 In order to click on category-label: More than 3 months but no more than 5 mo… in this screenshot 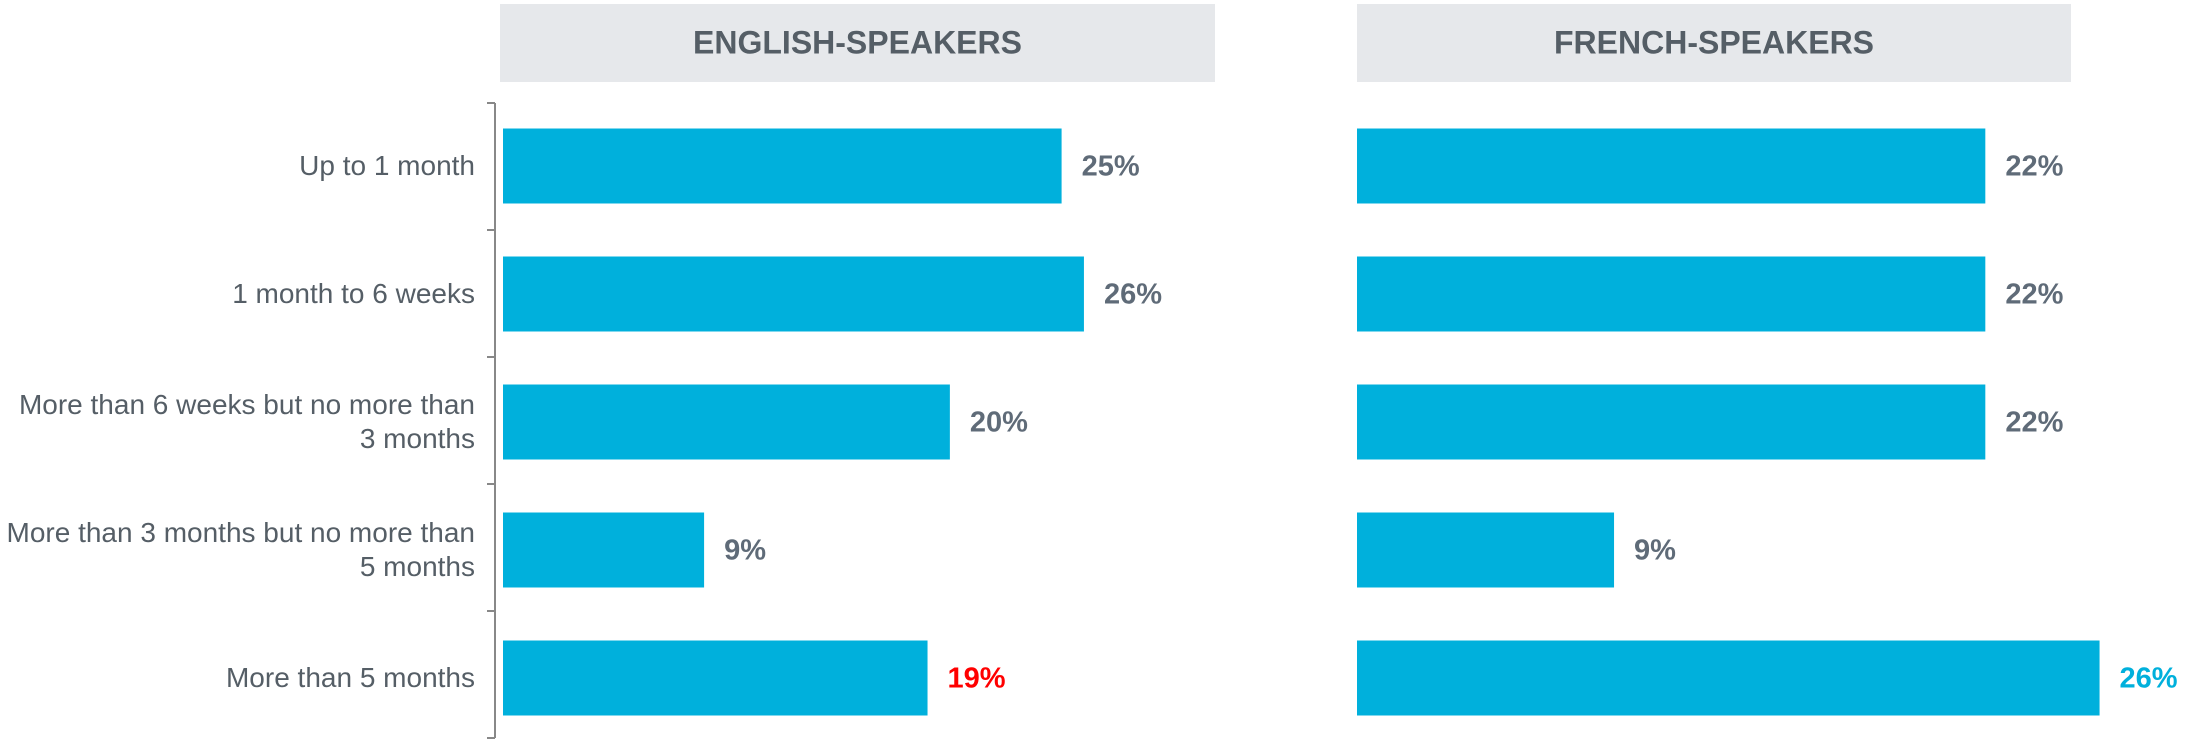, I will do `click(241, 549)`.